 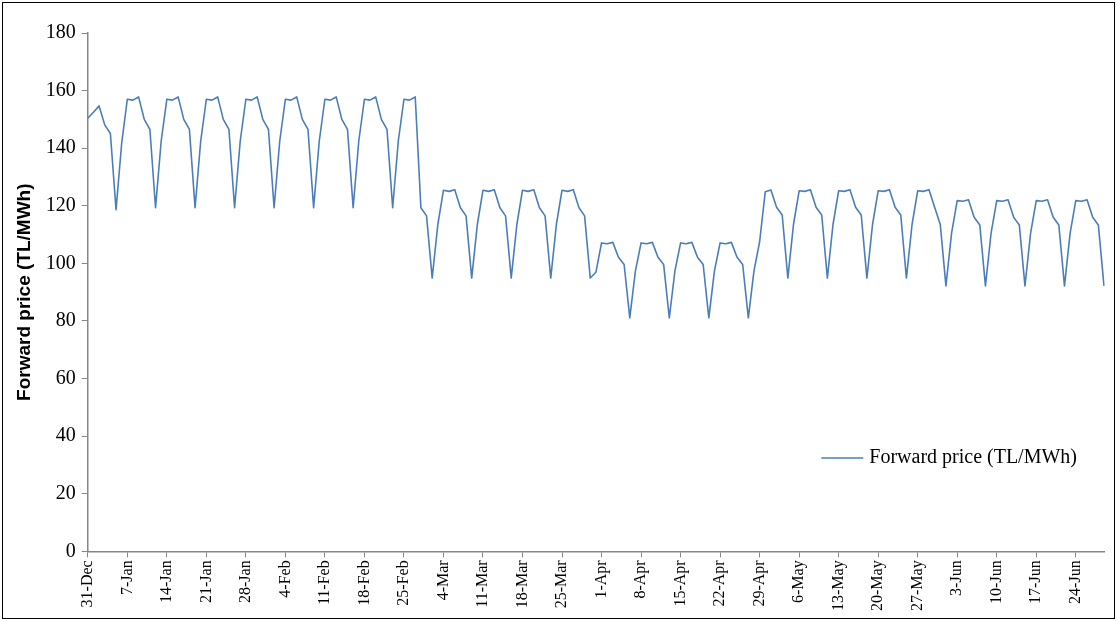 I want to click on x-tick-label: 6-May, so click(x=798, y=581).